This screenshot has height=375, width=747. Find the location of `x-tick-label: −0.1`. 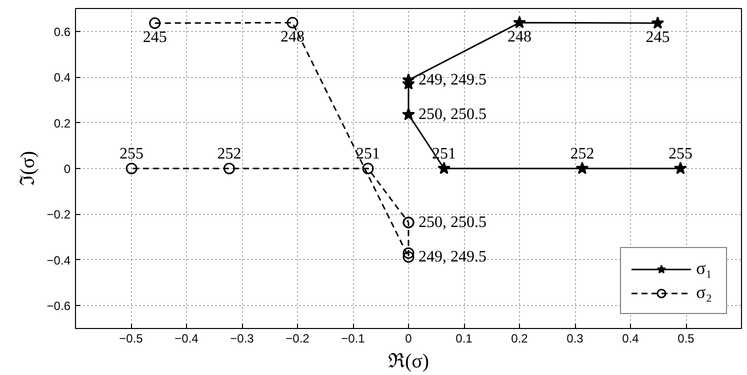

x-tick-label: −0.1 is located at coordinates (353, 339).